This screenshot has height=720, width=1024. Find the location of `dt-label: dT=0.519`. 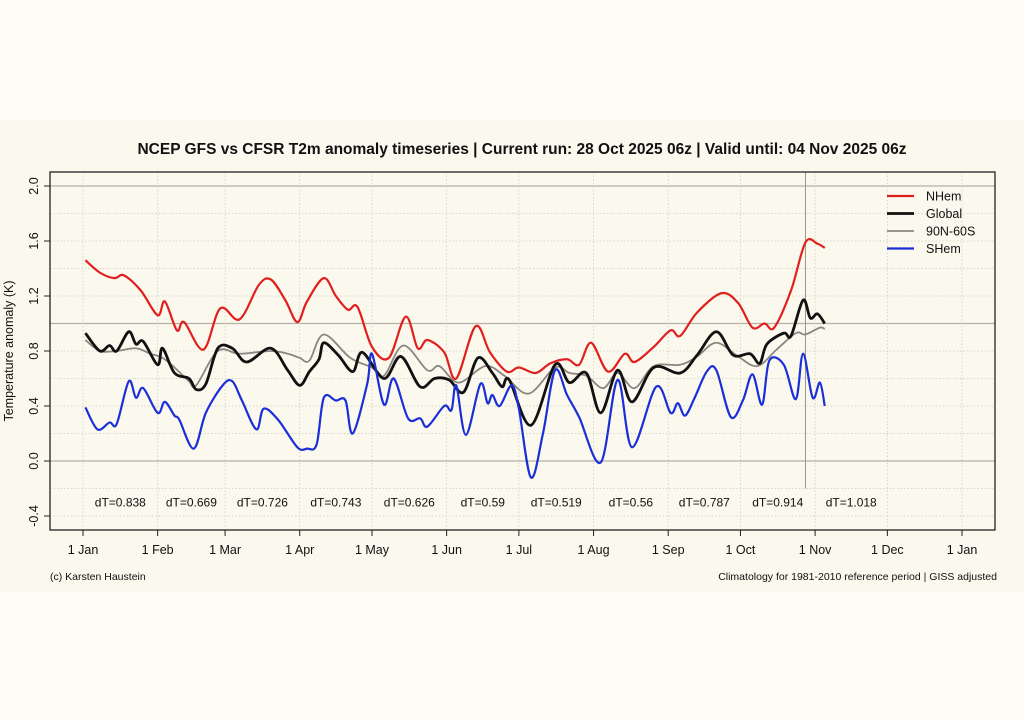

dt-label: dT=0.519 is located at coordinates (556, 502).